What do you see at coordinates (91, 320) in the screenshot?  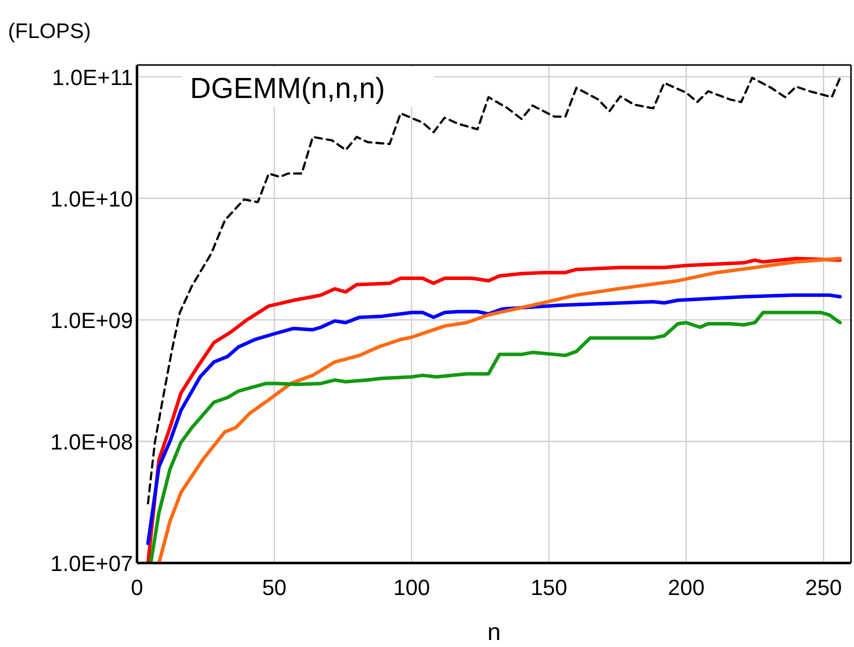 I see `y-tick-label: 1.0E+09` at bounding box center [91, 320].